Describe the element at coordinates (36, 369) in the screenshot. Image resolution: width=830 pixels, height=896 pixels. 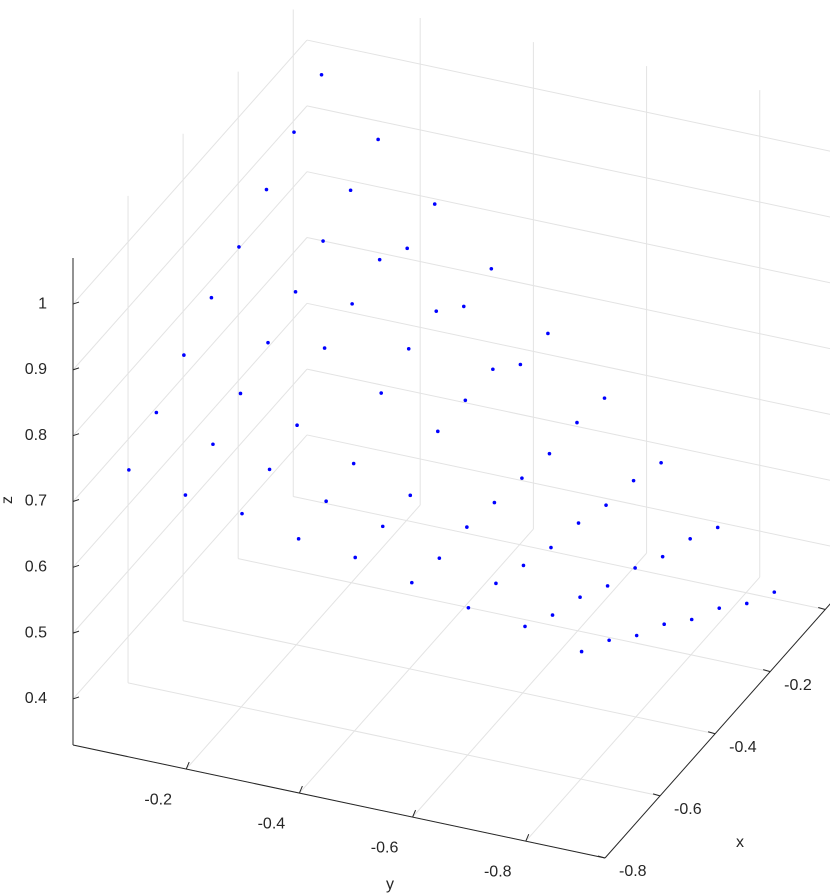
I see `z-tick-label: 0.9` at that location.